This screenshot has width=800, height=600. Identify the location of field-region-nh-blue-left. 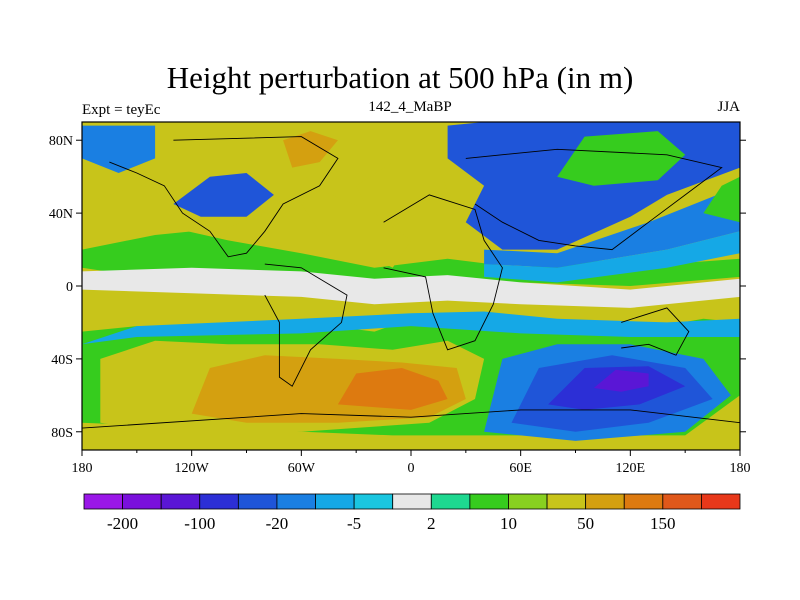
(119, 149).